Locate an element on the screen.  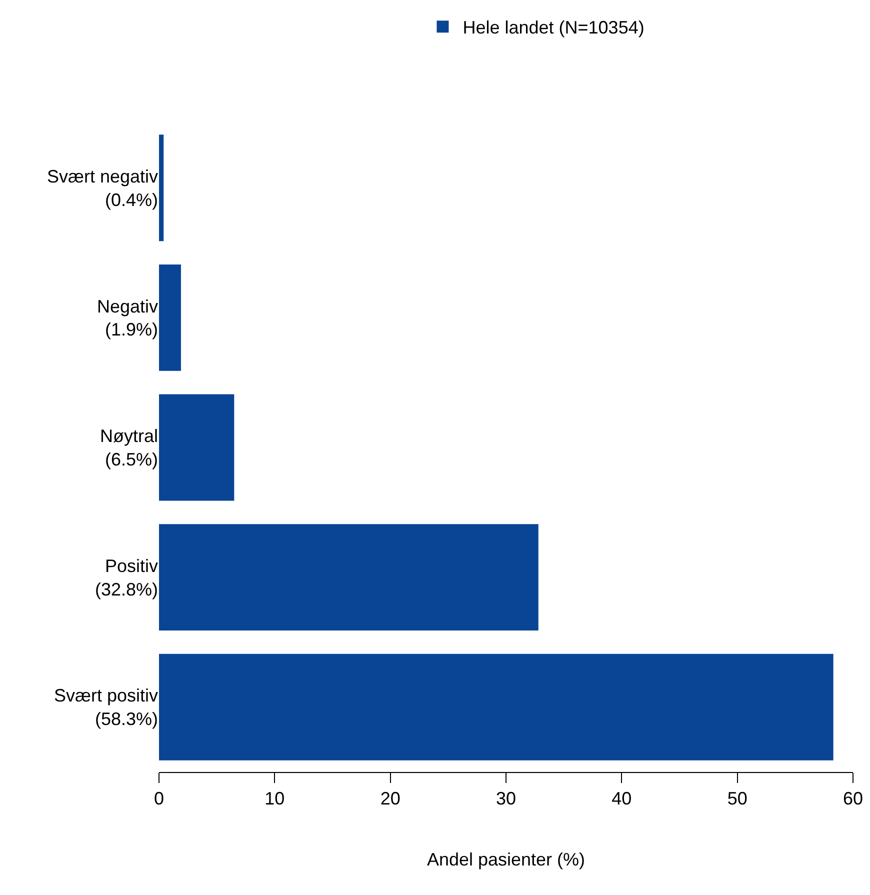
x-tick-label: 30 is located at coordinates (506, 798).